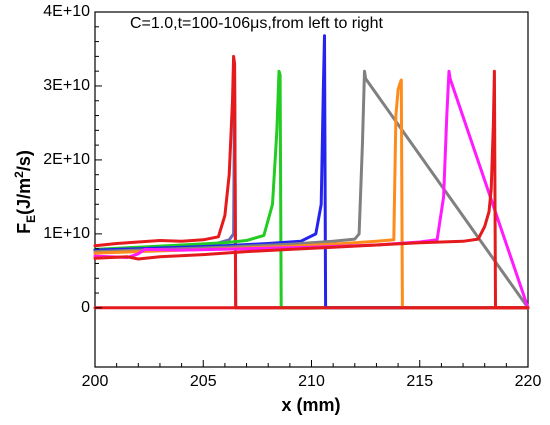  What do you see at coordinates (66, 11) in the screenshot?
I see `y-tick-label: 4E+10` at bounding box center [66, 11].